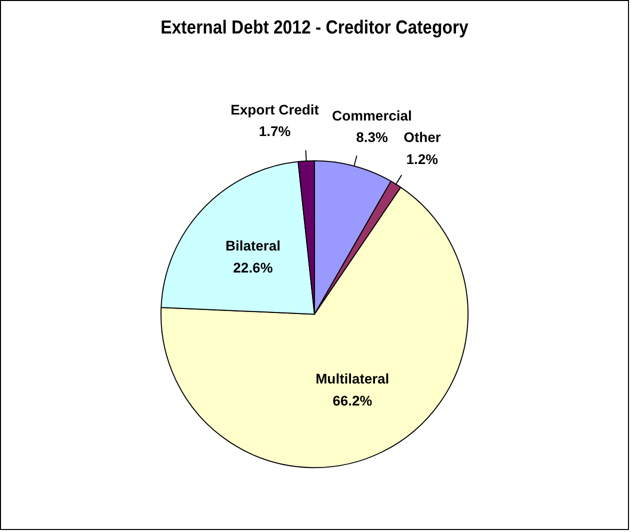 The height and width of the screenshot is (532, 631). I want to click on slice-label: Export Credit, so click(275, 109).